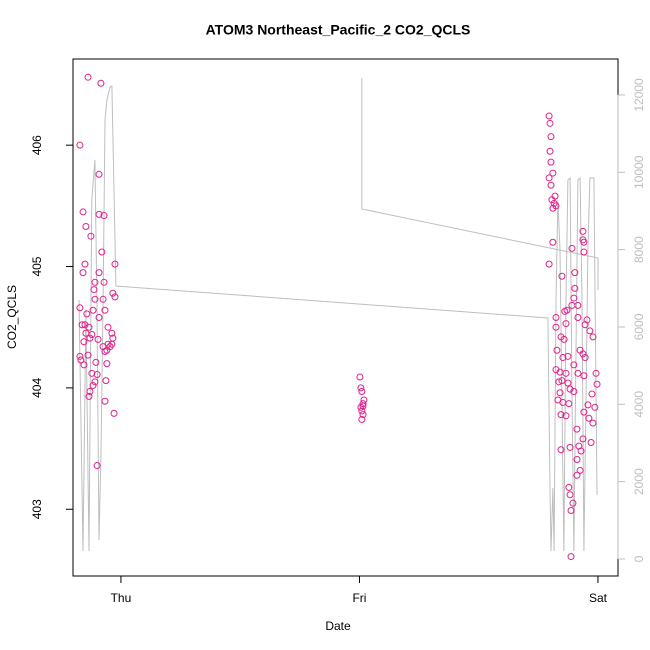 This screenshot has height=650, width=650. What do you see at coordinates (639, 404) in the screenshot?
I see `y2-tick-label: 4000` at bounding box center [639, 404].